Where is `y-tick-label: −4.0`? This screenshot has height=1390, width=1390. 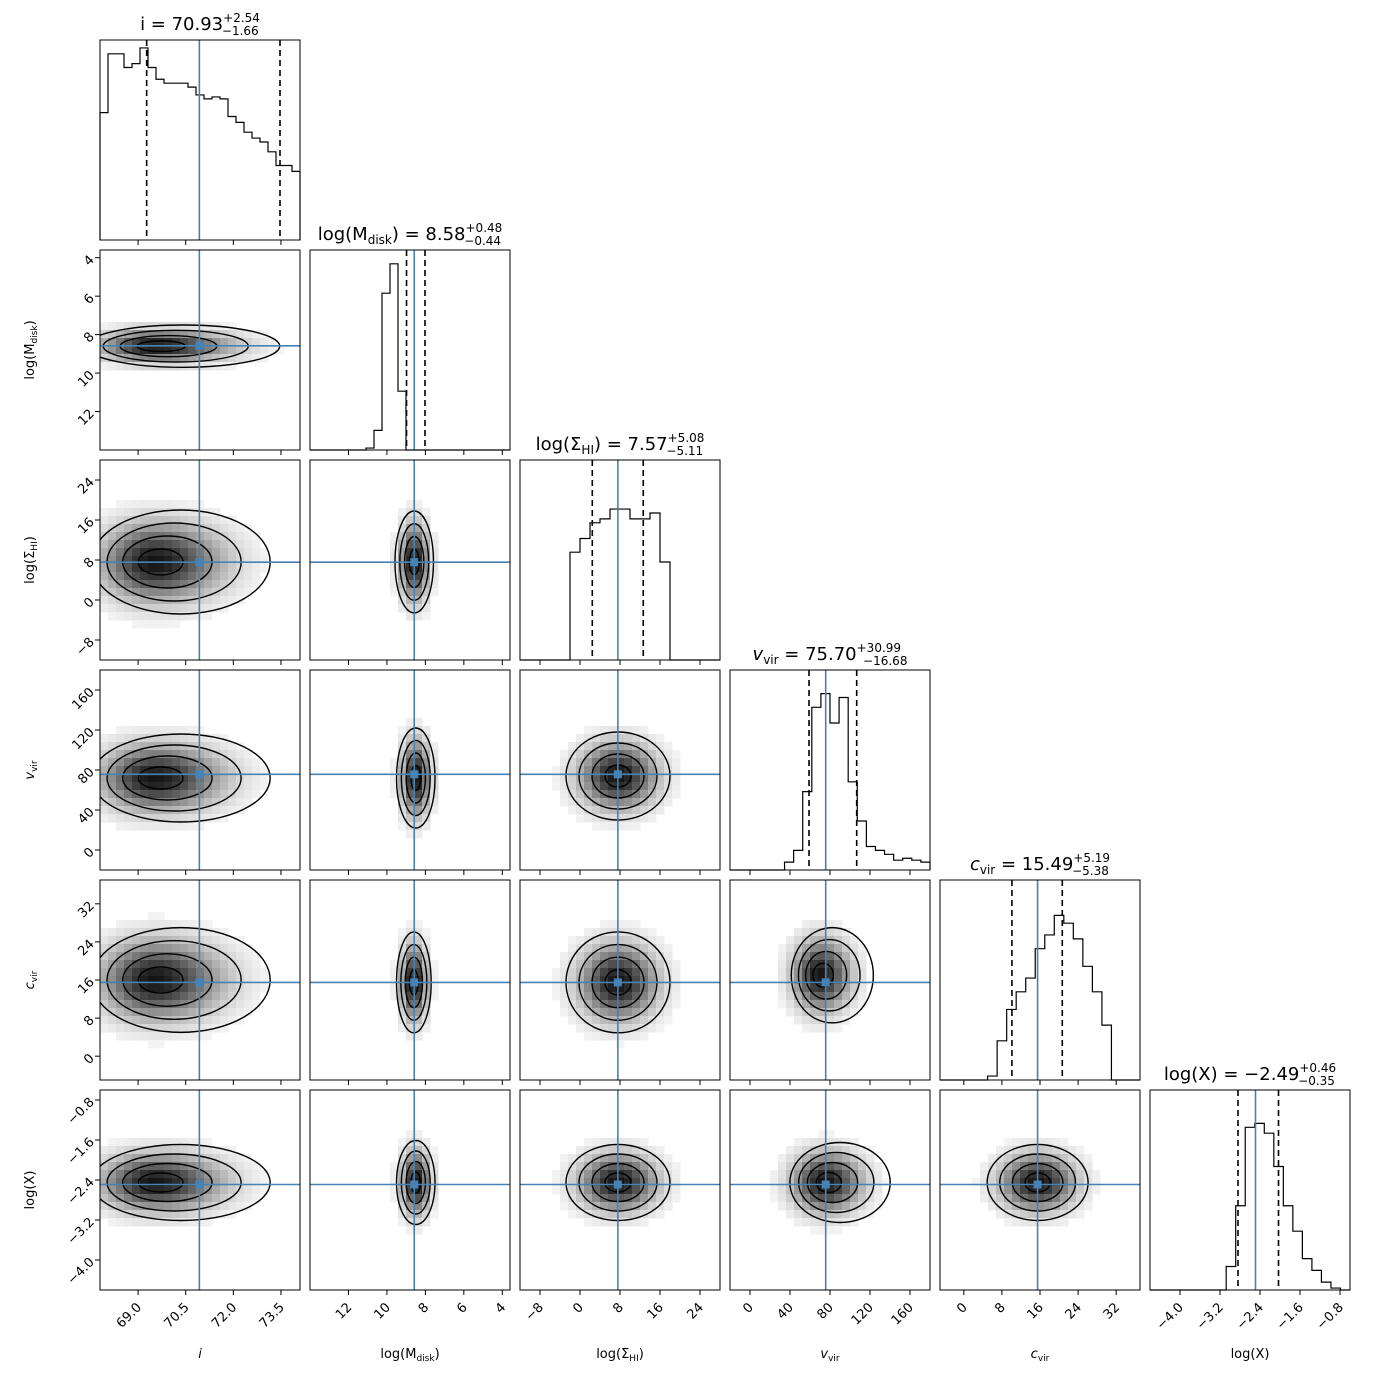 y-tick-label: −4.0 is located at coordinates (81, 1271).